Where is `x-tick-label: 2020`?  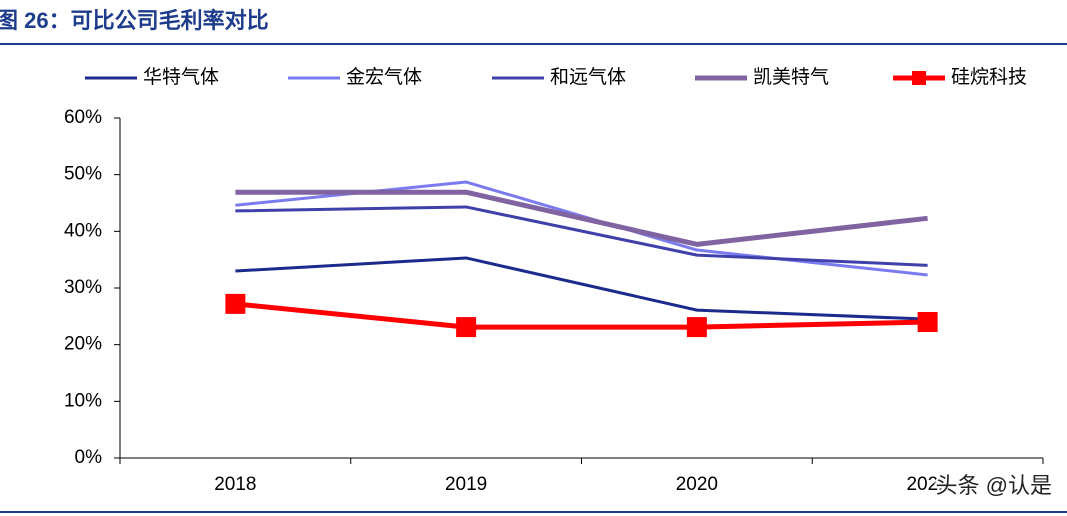
x-tick-label: 2020 is located at coordinates (697, 484).